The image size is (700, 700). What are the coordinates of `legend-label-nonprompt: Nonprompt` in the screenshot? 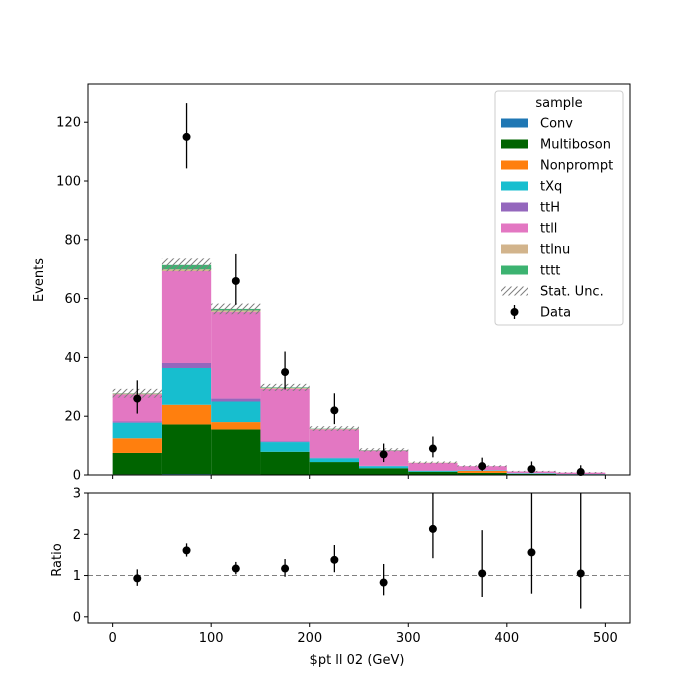 It's located at (576, 166).